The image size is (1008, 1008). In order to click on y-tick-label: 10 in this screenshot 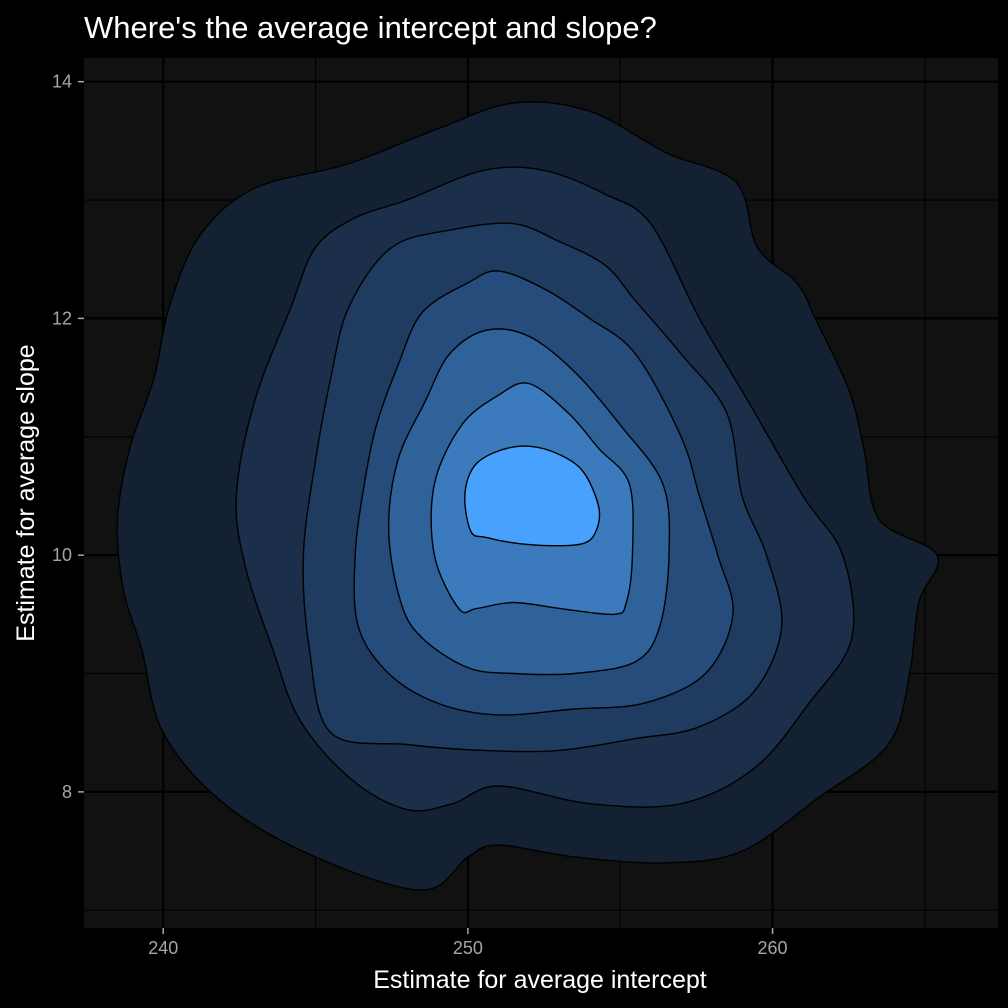, I will do `click(62, 555)`.